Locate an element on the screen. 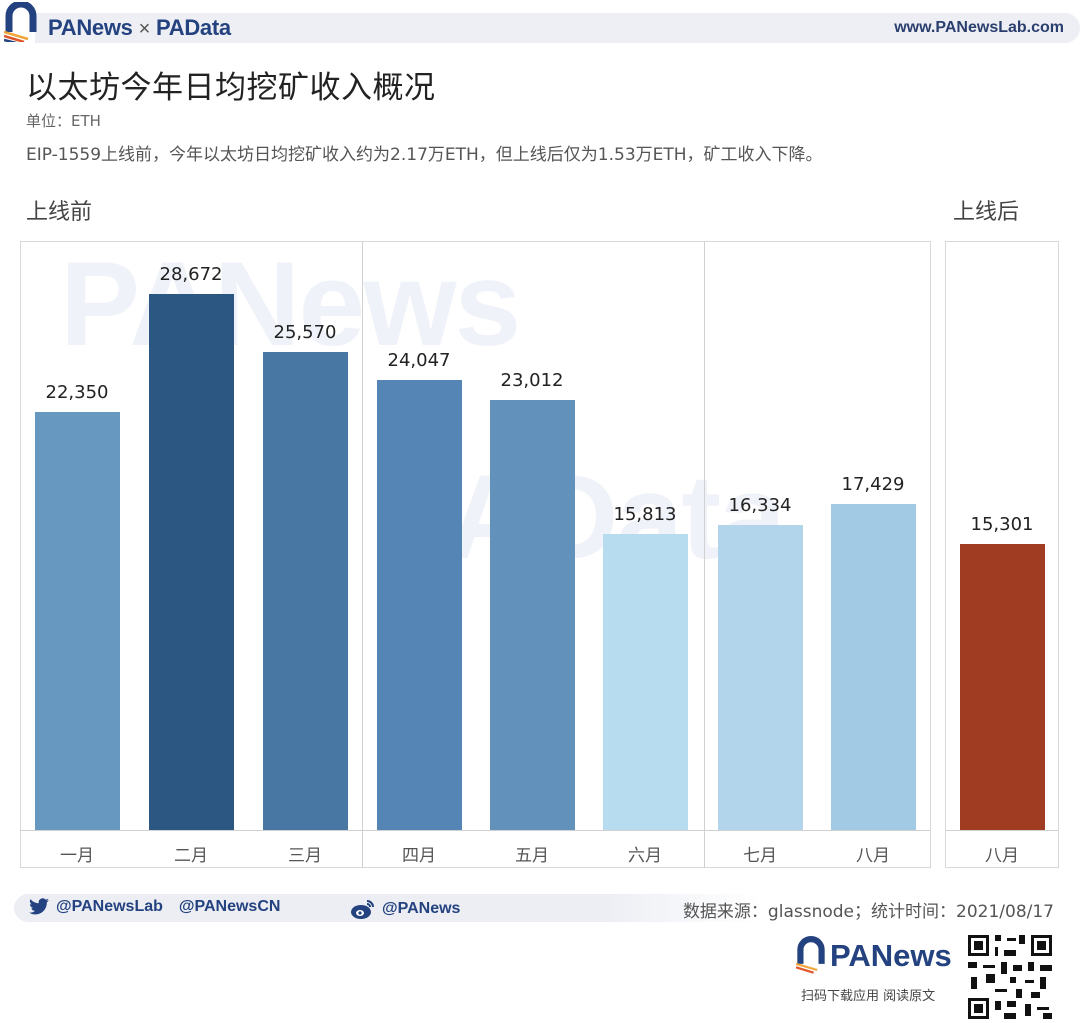 This screenshot has width=1080, height=1023. footer-band is located at coordinates (547, 908).